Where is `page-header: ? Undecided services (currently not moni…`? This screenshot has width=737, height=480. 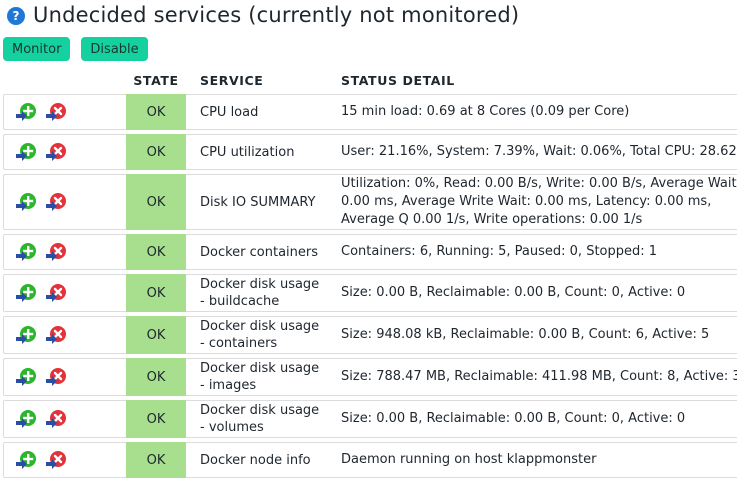 page-header: ? Undecided services (currently not moni… is located at coordinates (263, 15).